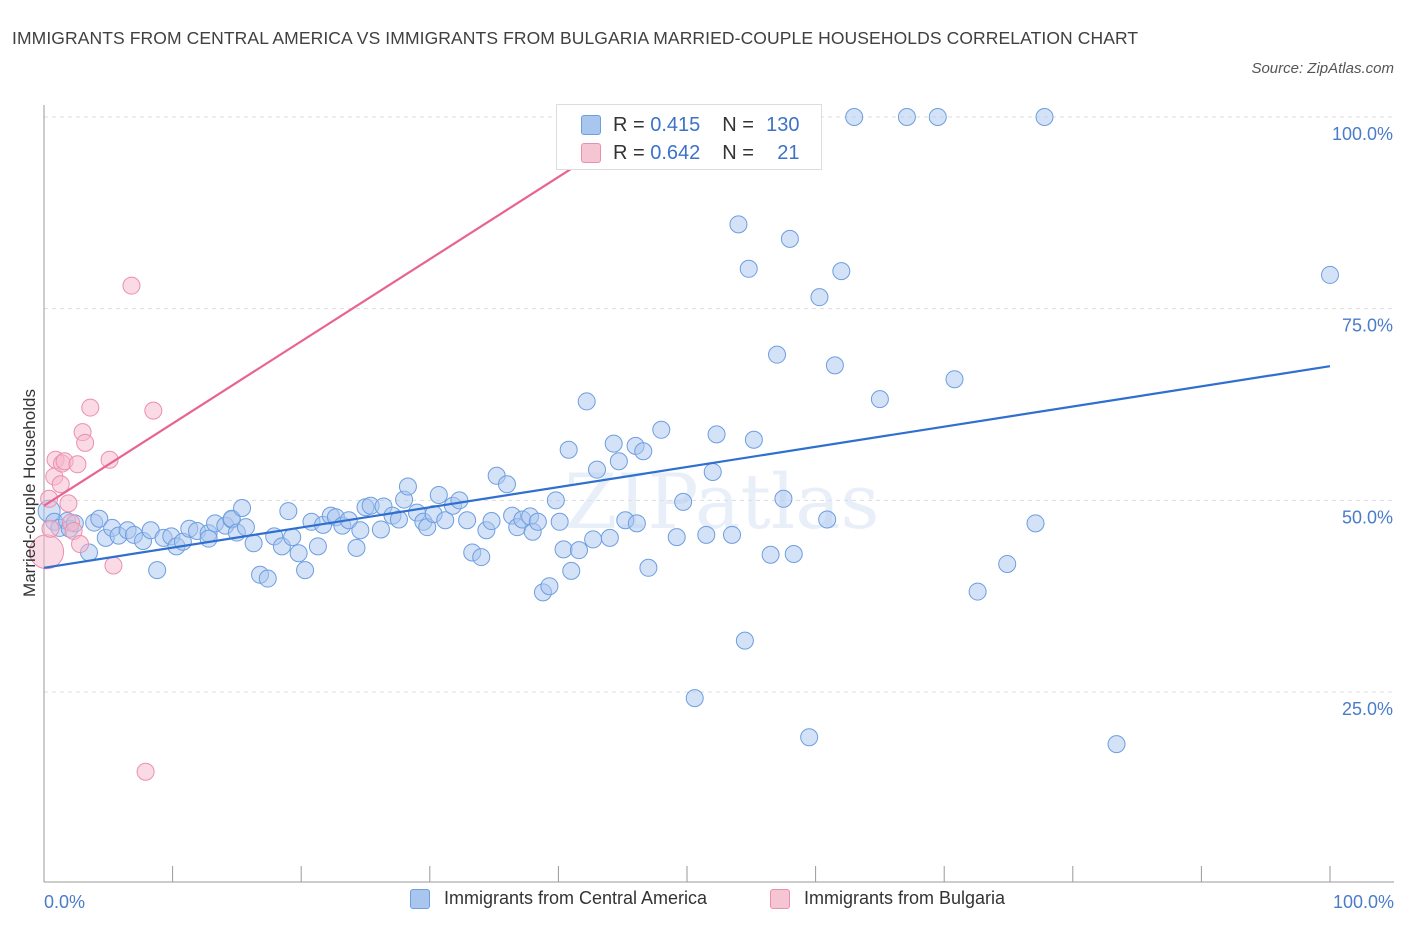 The width and height of the screenshot is (1406, 930). Describe the element at coordinates (721, 501) in the screenshot. I see `watermark: ZIPatlas` at that location.